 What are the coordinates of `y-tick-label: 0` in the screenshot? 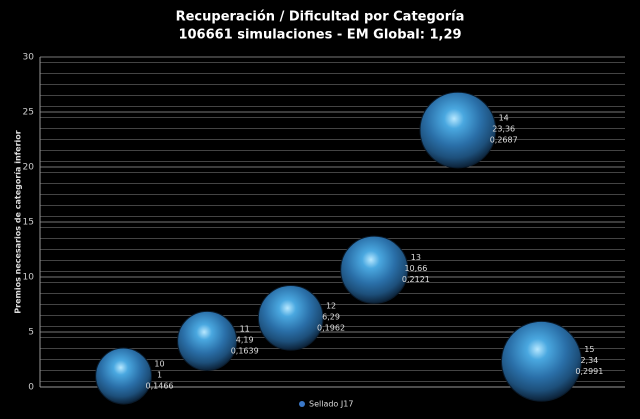 It's located at (31, 388).